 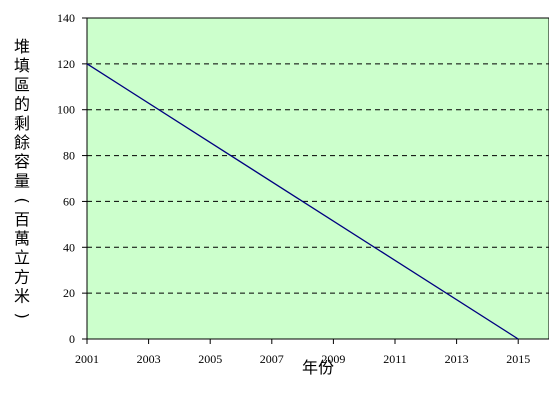 I want to click on y-tick-label: 100, so click(x=66, y=110).